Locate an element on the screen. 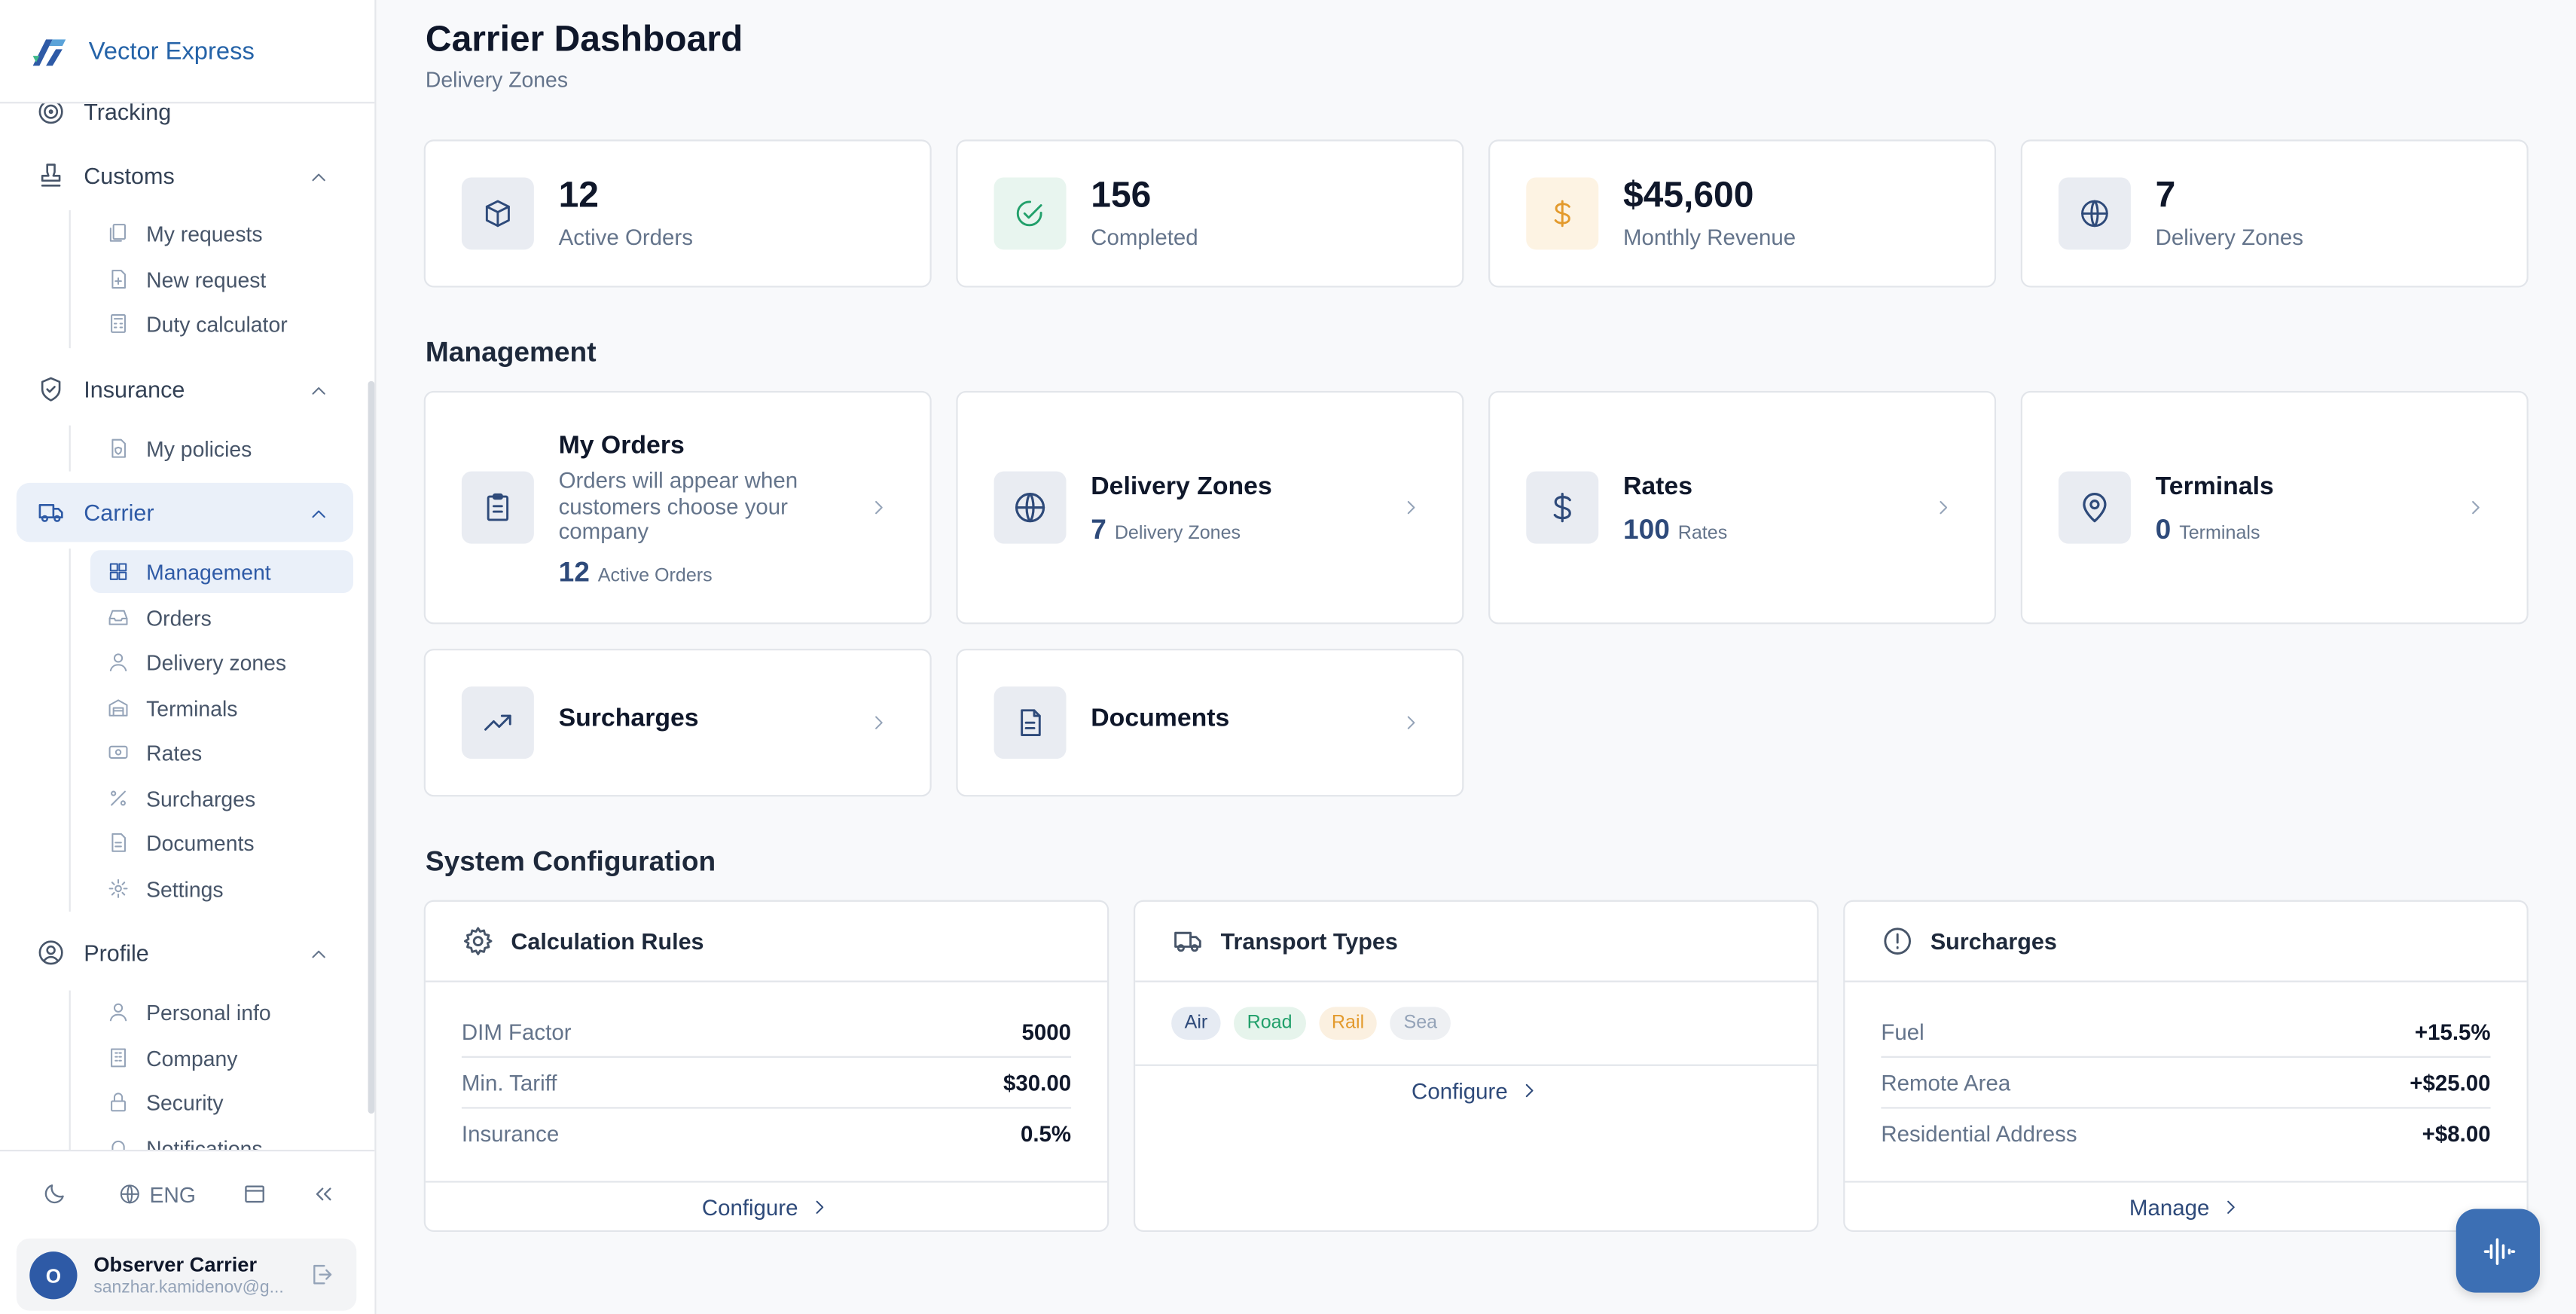 This screenshot has height=1314, width=2576. config-row-residential-address: Residential Address +$8.00 is located at coordinates (2186, 1134).